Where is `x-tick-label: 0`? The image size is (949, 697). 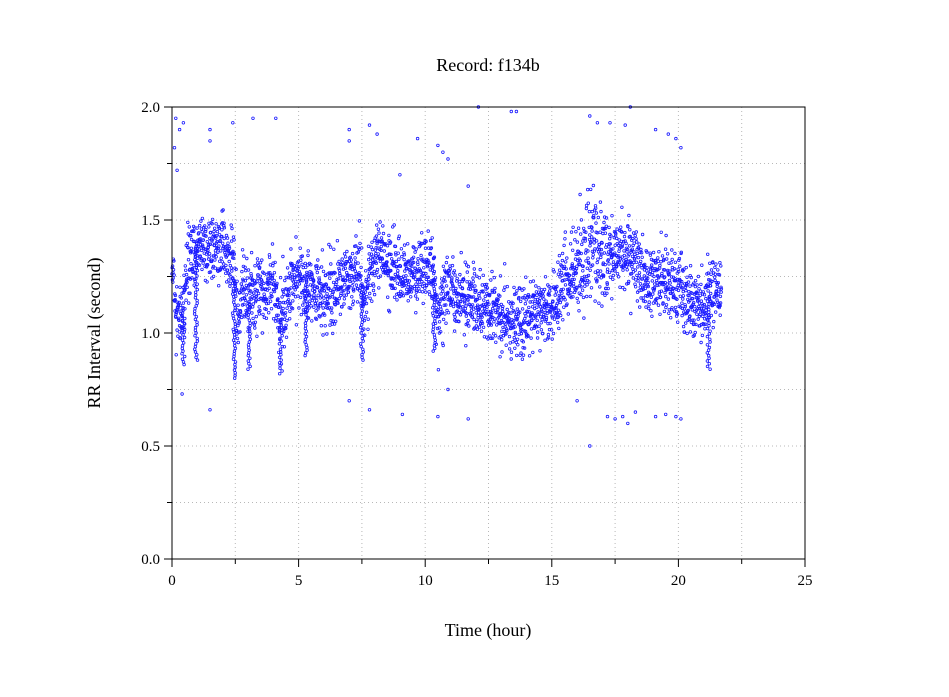 x-tick-label: 0 is located at coordinates (172, 581).